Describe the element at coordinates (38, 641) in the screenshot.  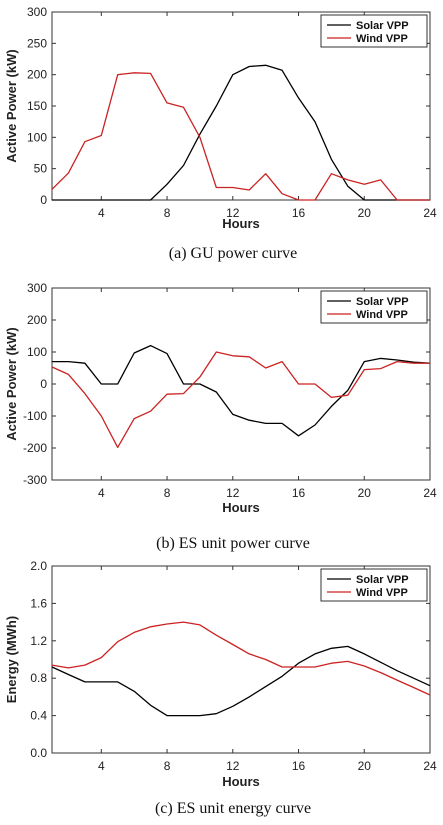
I see `y-tick-label: 1.2` at that location.